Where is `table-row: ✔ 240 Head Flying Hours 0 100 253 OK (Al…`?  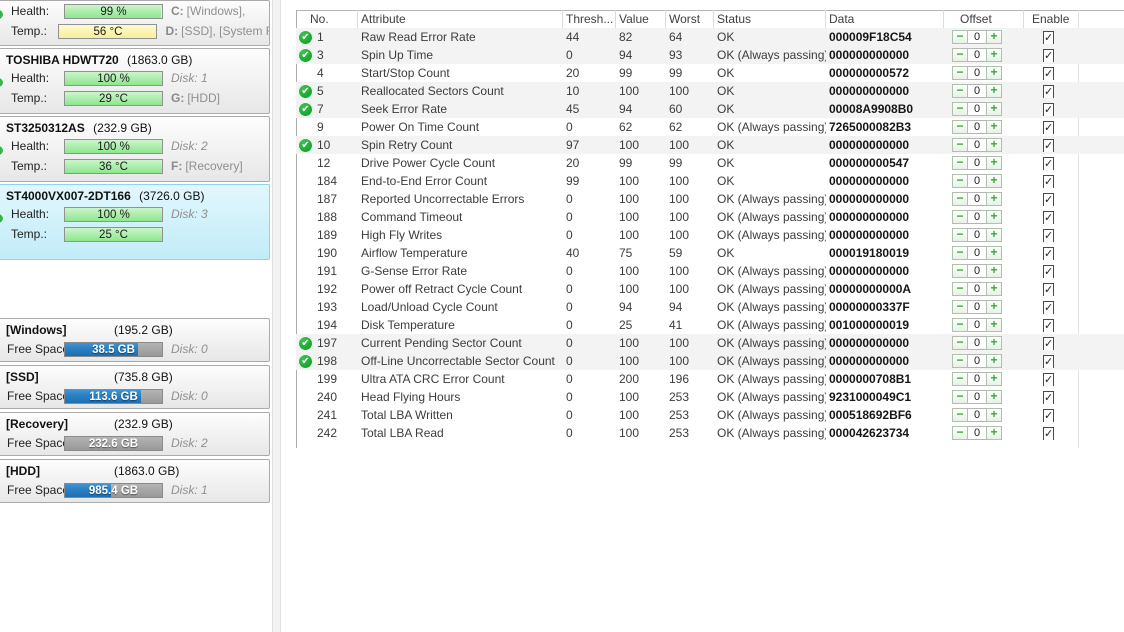 table-row: ✔ 240 Head Flying Hours 0 100 253 OK (Al… is located at coordinates (710, 397).